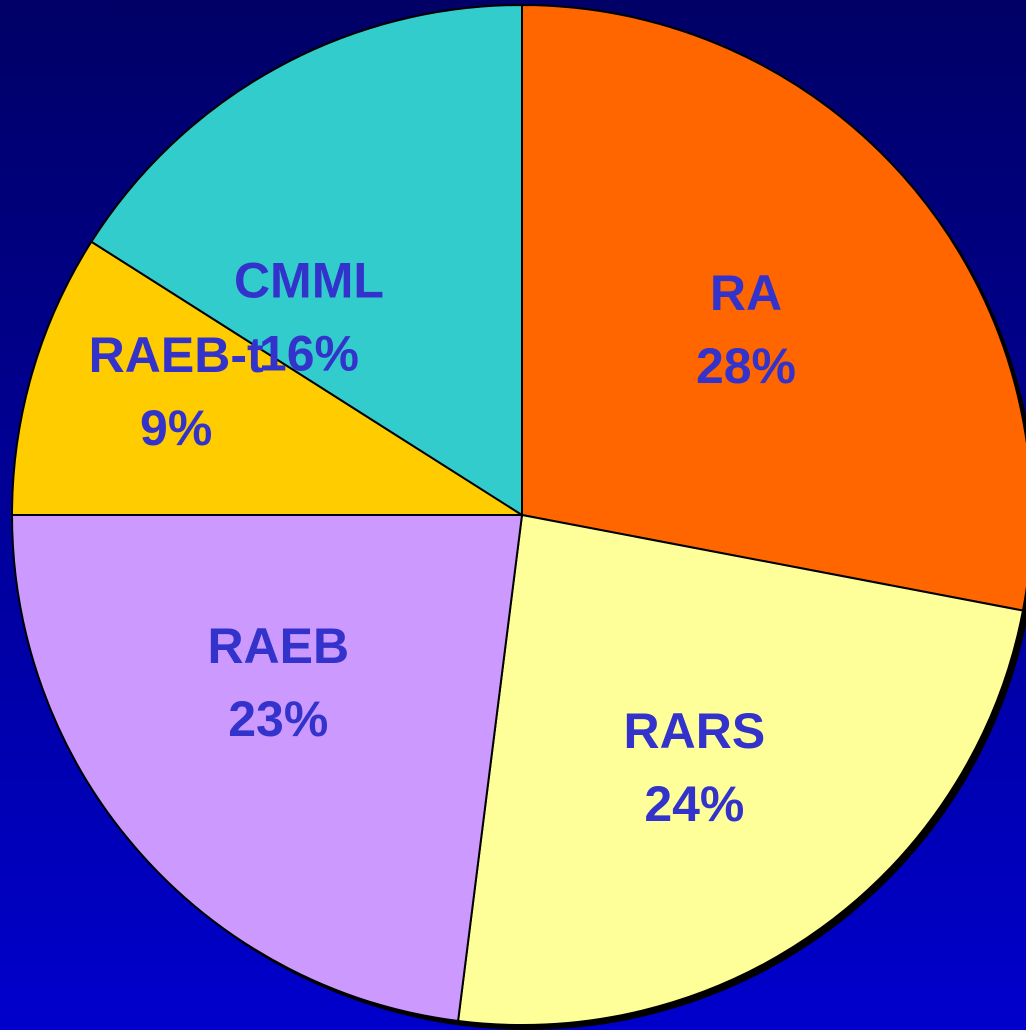 The height and width of the screenshot is (1030, 1026). What do you see at coordinates (278, 719) in the screenshot?
I see `slice-value-label: 23%` at bounding box center [278, 719].